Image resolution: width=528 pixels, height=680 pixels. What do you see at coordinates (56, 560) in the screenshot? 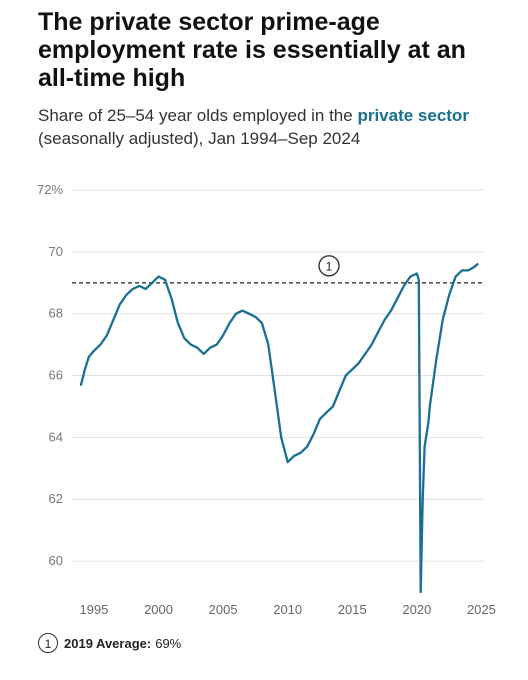
I see `y-tick-label: 60` at bounding box center [56, 560].